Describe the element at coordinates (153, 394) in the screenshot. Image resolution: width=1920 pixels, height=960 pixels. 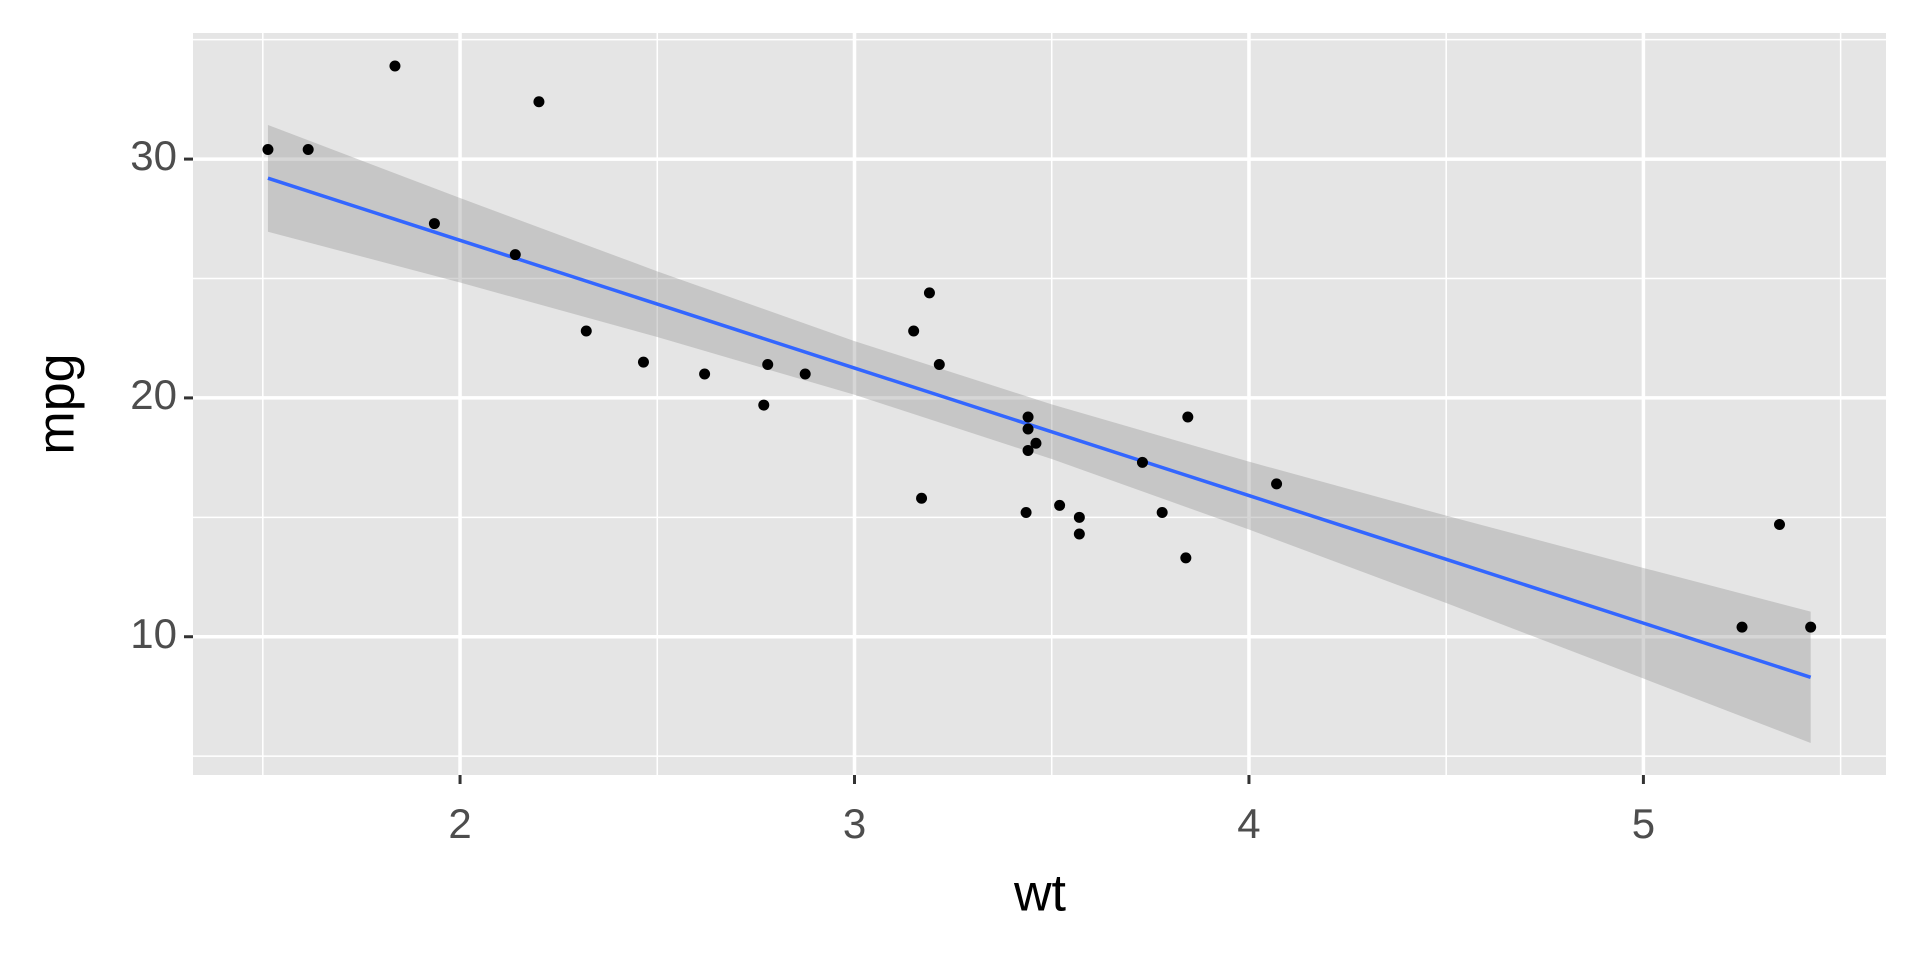
I see `y-tick-label: 20` at that location.